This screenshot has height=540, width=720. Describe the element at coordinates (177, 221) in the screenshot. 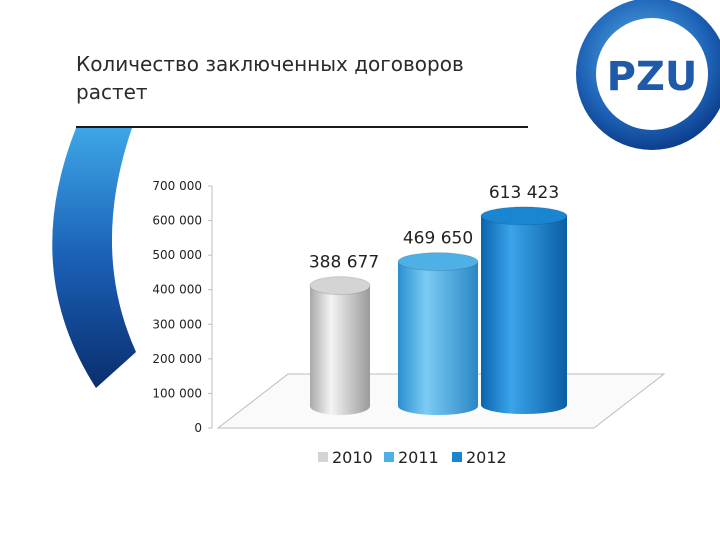

I see `y-tick-label: 600 000` at that location.